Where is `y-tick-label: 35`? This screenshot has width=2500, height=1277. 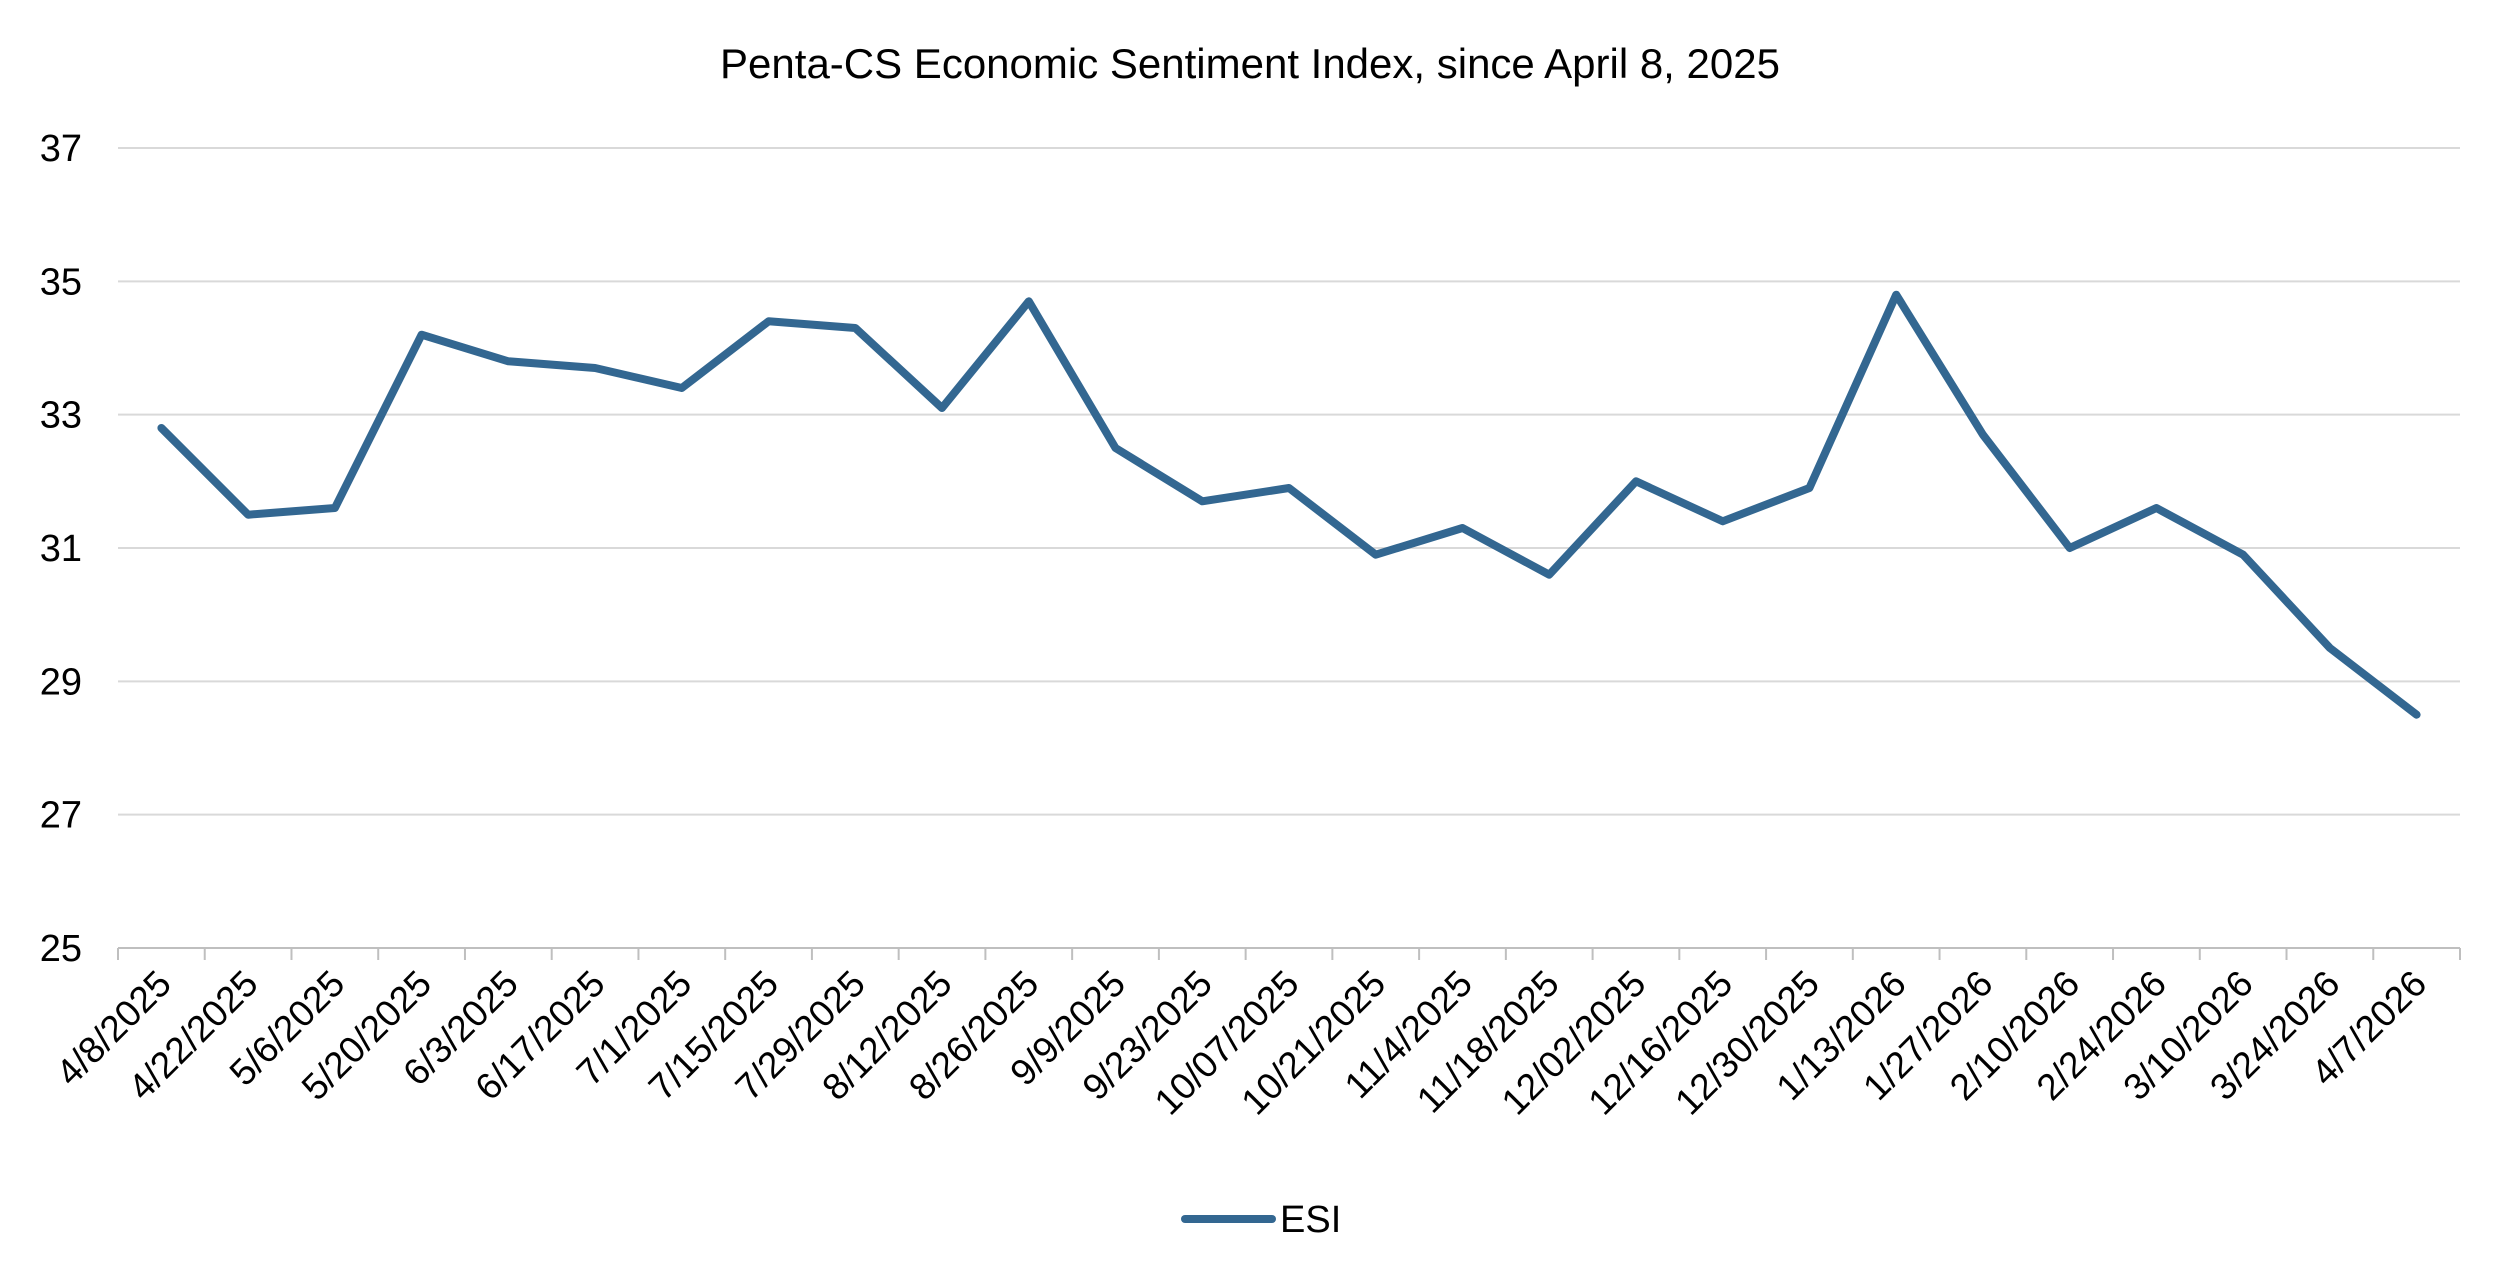
y-tick-label: 35 is located at coordinates (61, 282).